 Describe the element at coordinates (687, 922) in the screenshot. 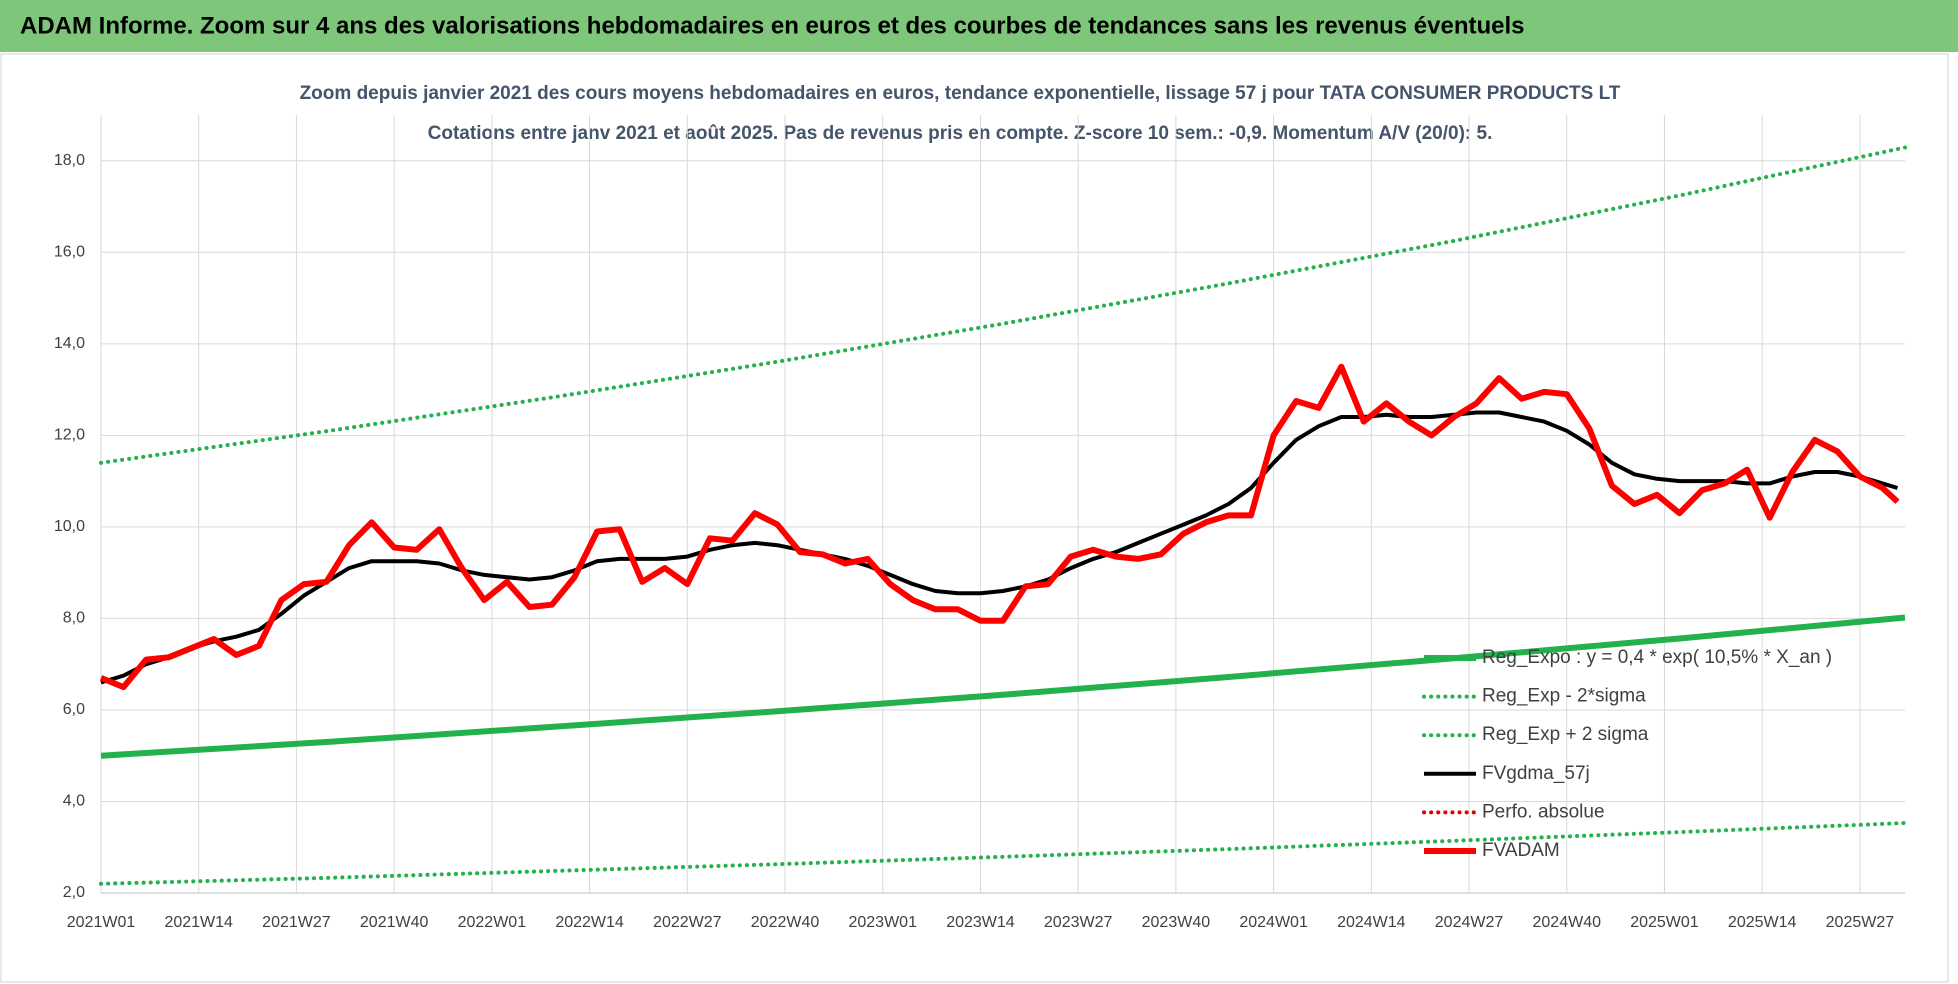

I see `x-tick-label: 2022W27` at that location.